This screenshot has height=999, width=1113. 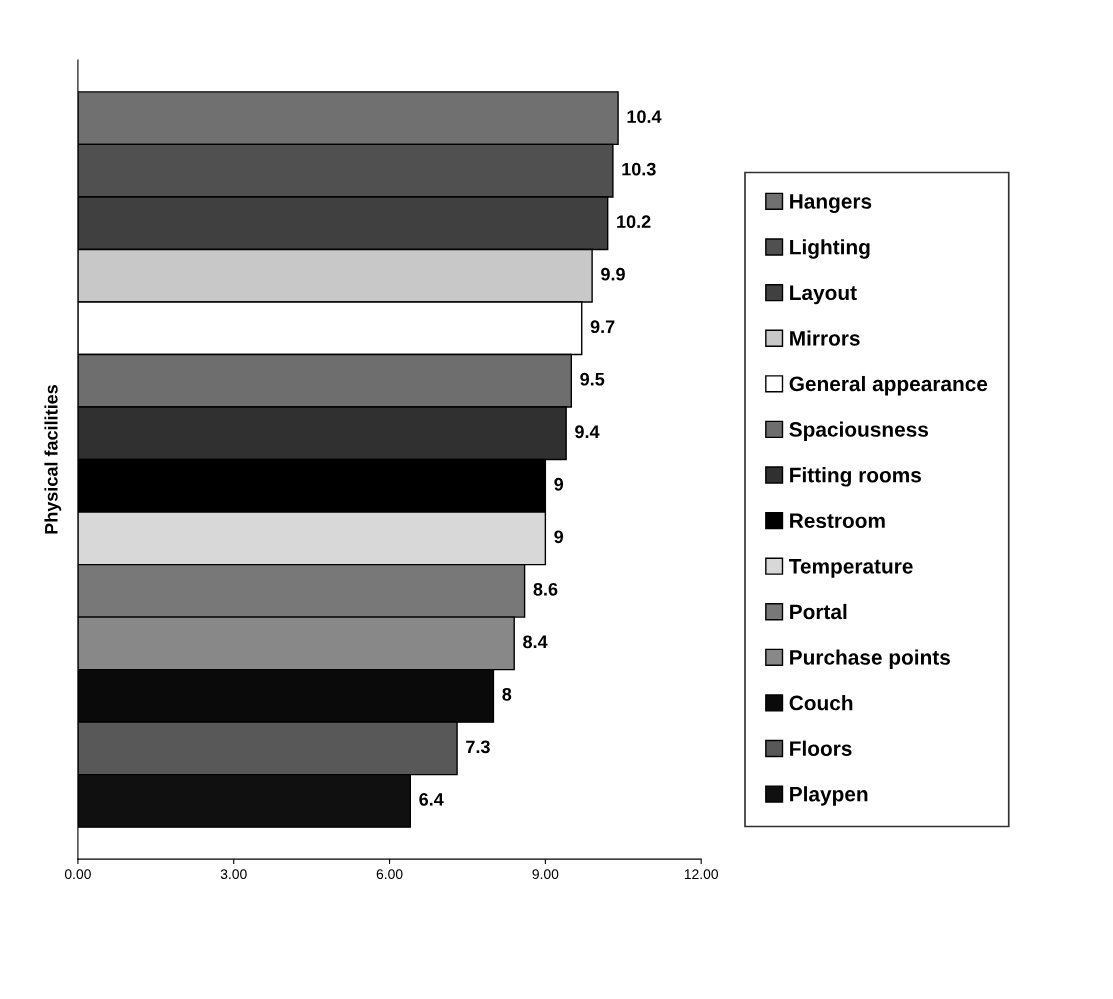 I want to click on data-label: 8, so click(x=507, y=694).